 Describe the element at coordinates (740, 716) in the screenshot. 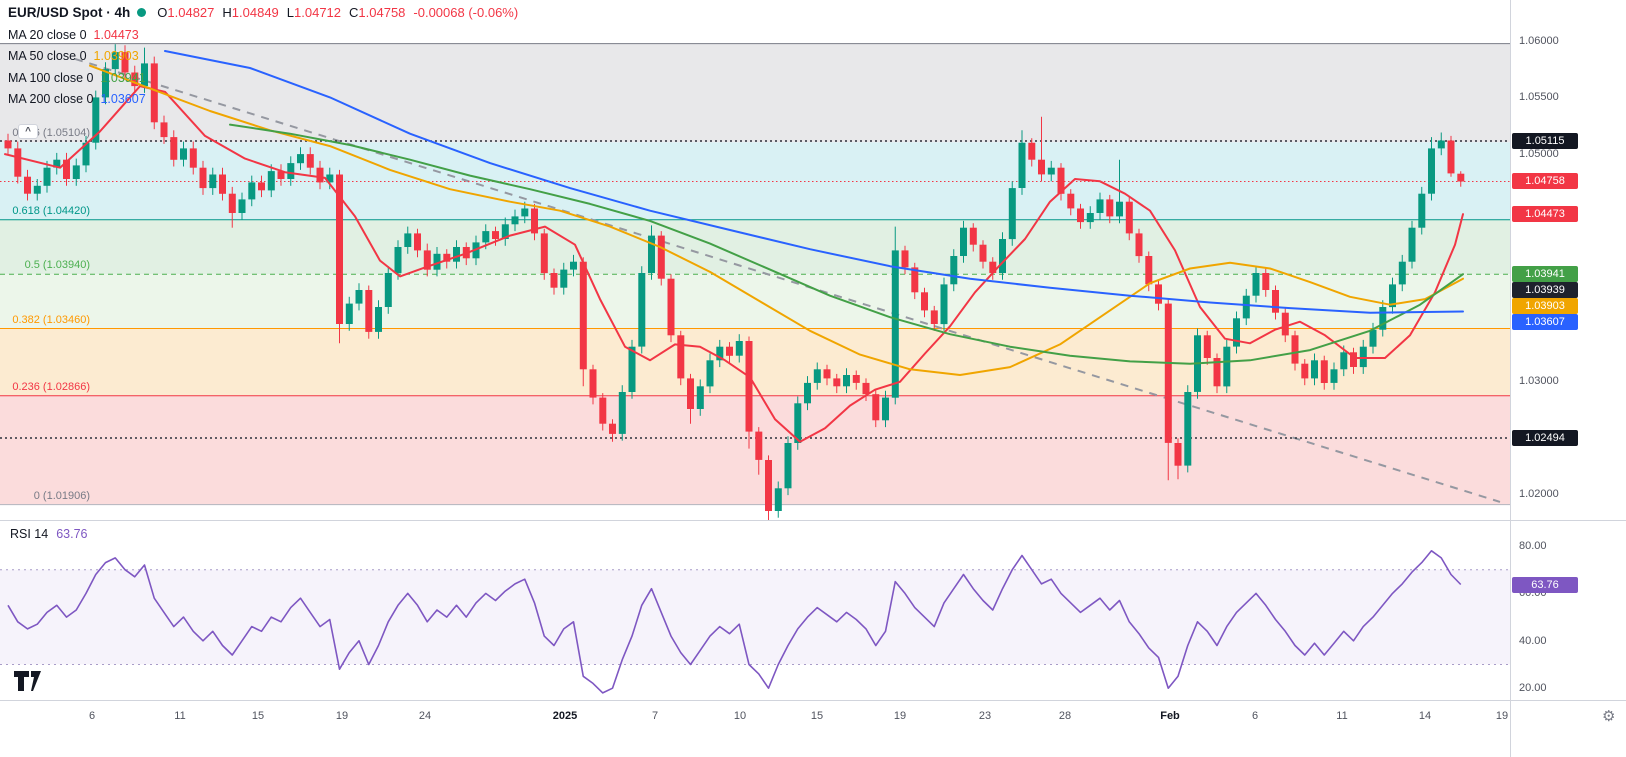

I see `time-axis-label: 10` at that location.